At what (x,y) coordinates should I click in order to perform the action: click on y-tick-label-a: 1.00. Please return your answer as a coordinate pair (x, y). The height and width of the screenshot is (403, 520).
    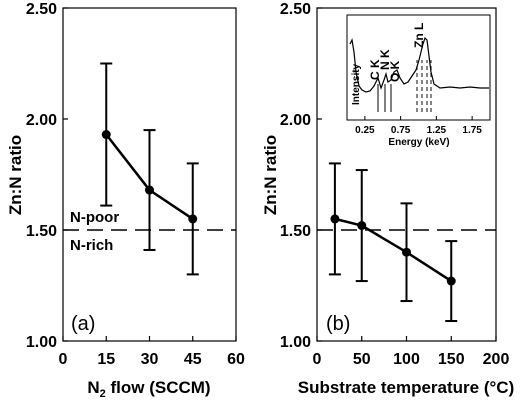
    Looking at the image, I should click on (41, 342).